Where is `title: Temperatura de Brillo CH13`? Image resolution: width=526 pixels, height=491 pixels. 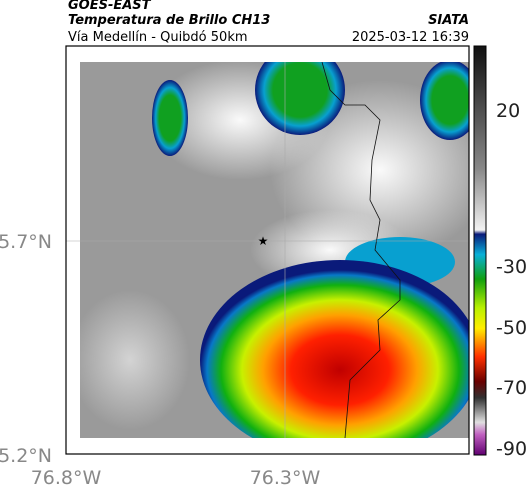 title: Temperatura de Brillo CH13 is located at coordinates (169, 20).